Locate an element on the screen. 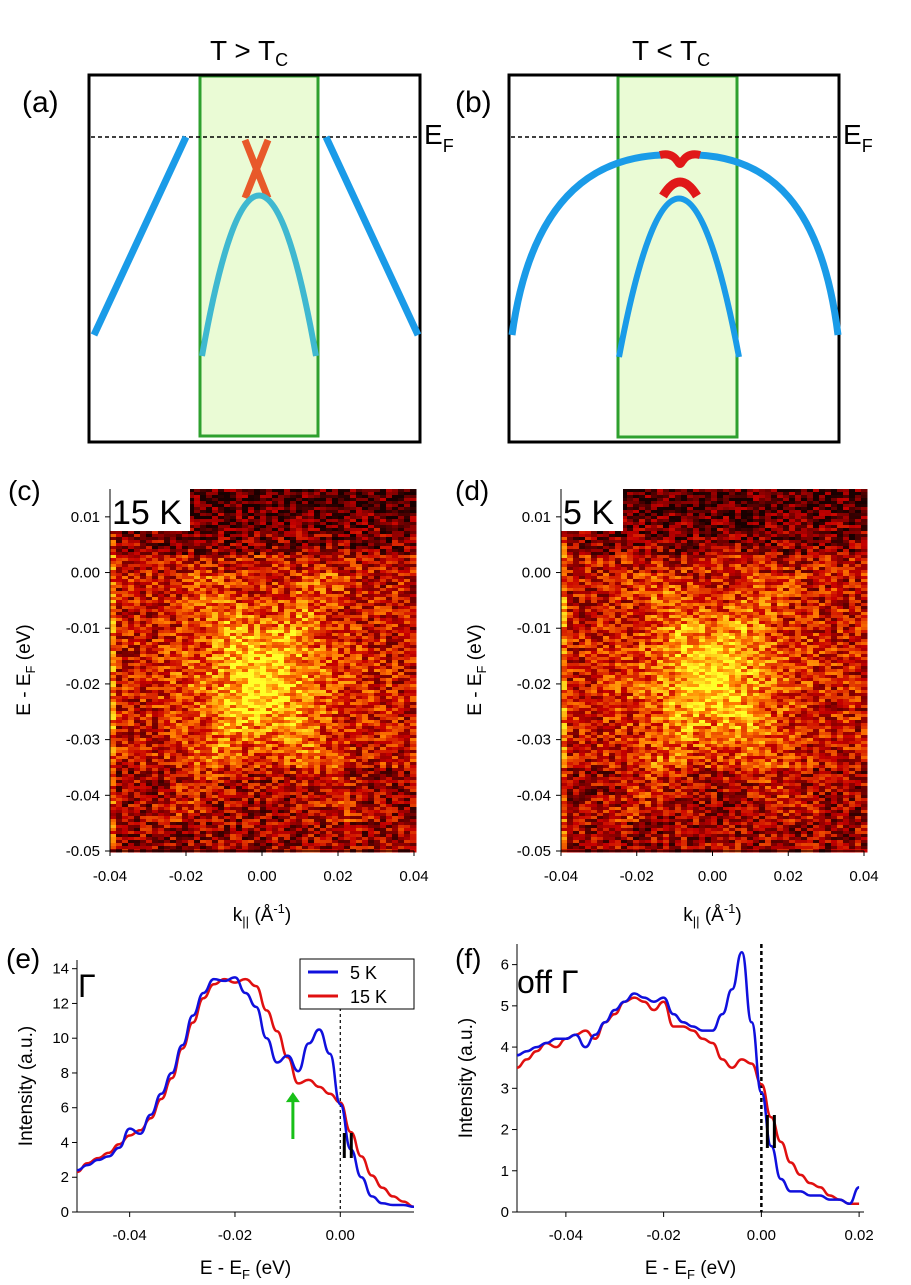 The width and height of the screenshot is (911, 1285). panel-a-hole-band is located at coordinates (259, 274).